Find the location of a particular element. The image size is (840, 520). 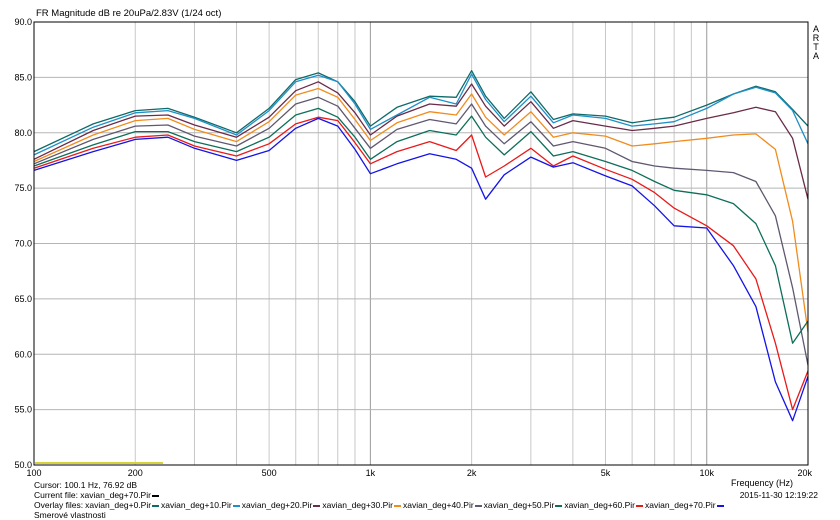

y-tick-label: 60.0 is located at coordinates (23, 354).